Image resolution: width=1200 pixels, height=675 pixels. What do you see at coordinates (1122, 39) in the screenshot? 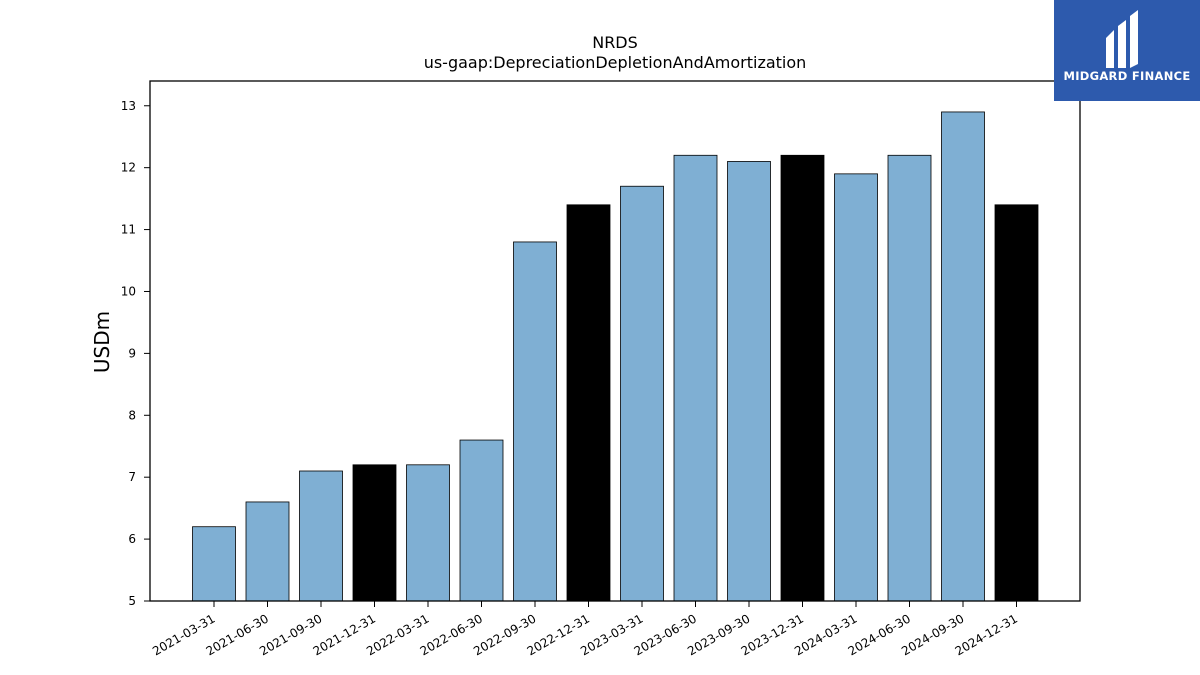
I see `brand-mark-icon` at bounding box center [1122, 39].